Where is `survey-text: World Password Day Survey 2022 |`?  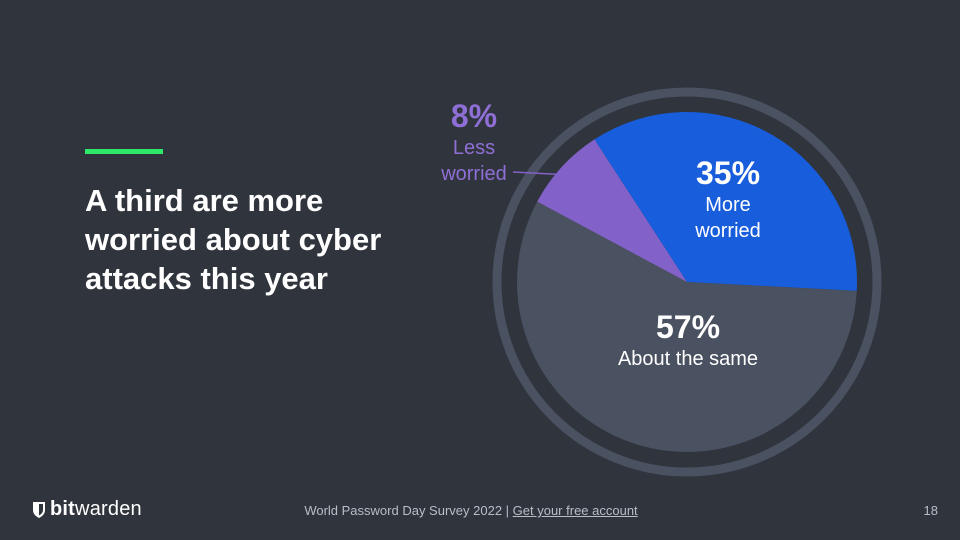
survey-text: World Password Day Survey 2022 | is located at coordinates (408, 510).